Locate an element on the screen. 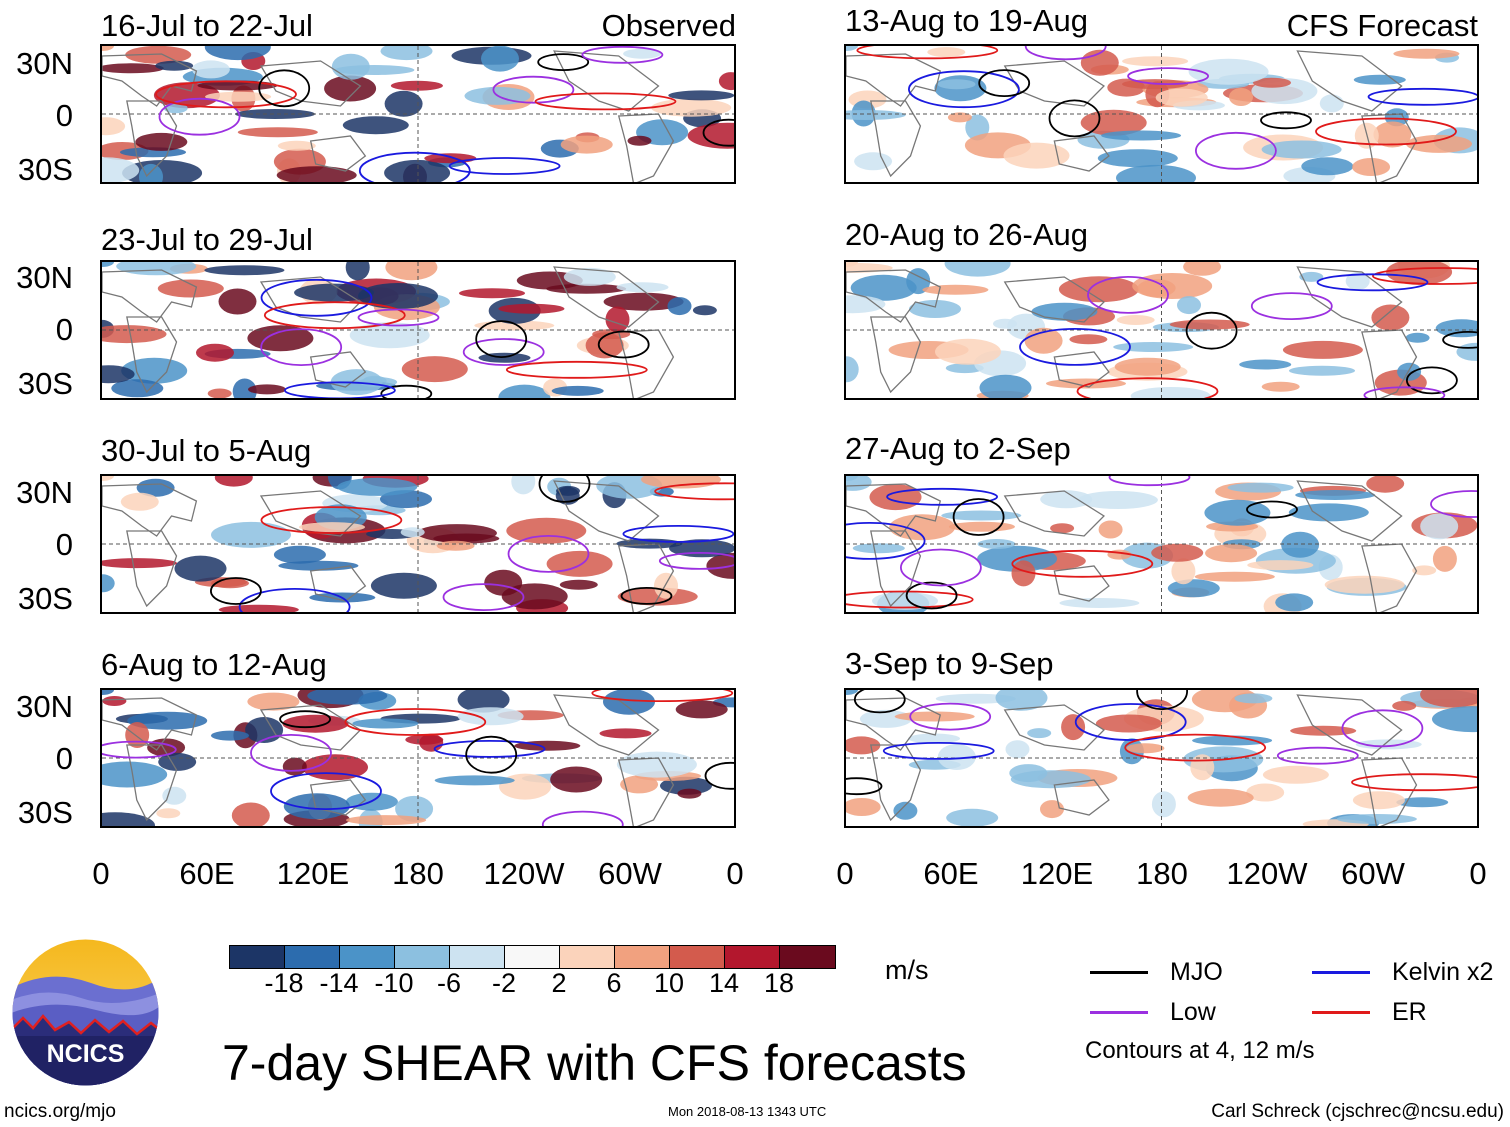 Image resolution: width=1510 pixels, height=1127 pixels. cbar-label-8: 10 is located at coordinates (669, 983).